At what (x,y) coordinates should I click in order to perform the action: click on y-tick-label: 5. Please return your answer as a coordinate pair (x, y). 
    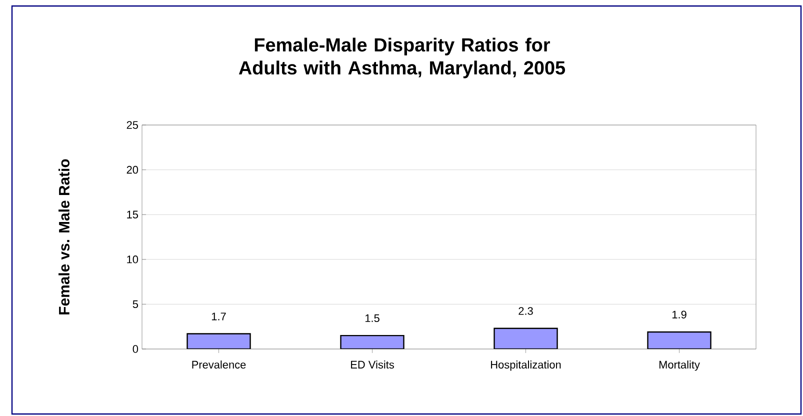
    Looking at the image, I should click on (135, 304).